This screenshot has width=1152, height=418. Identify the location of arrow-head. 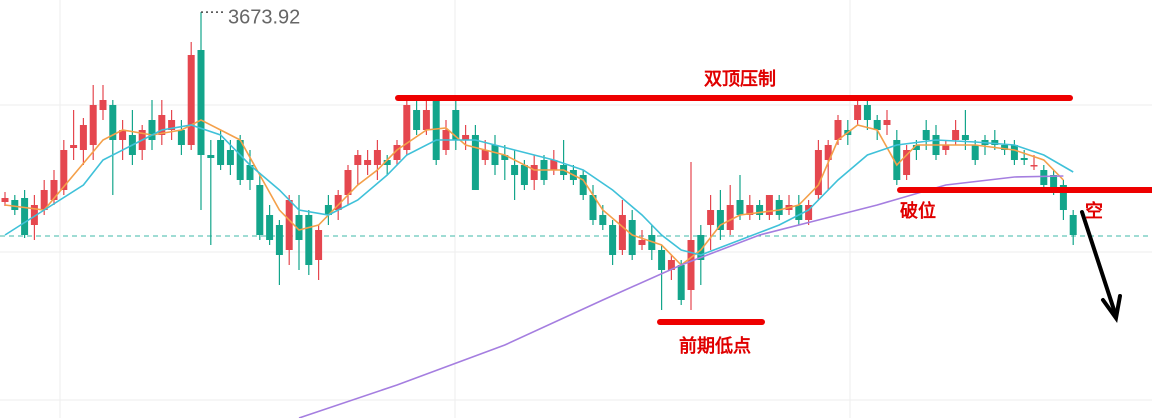
(1111, 308).